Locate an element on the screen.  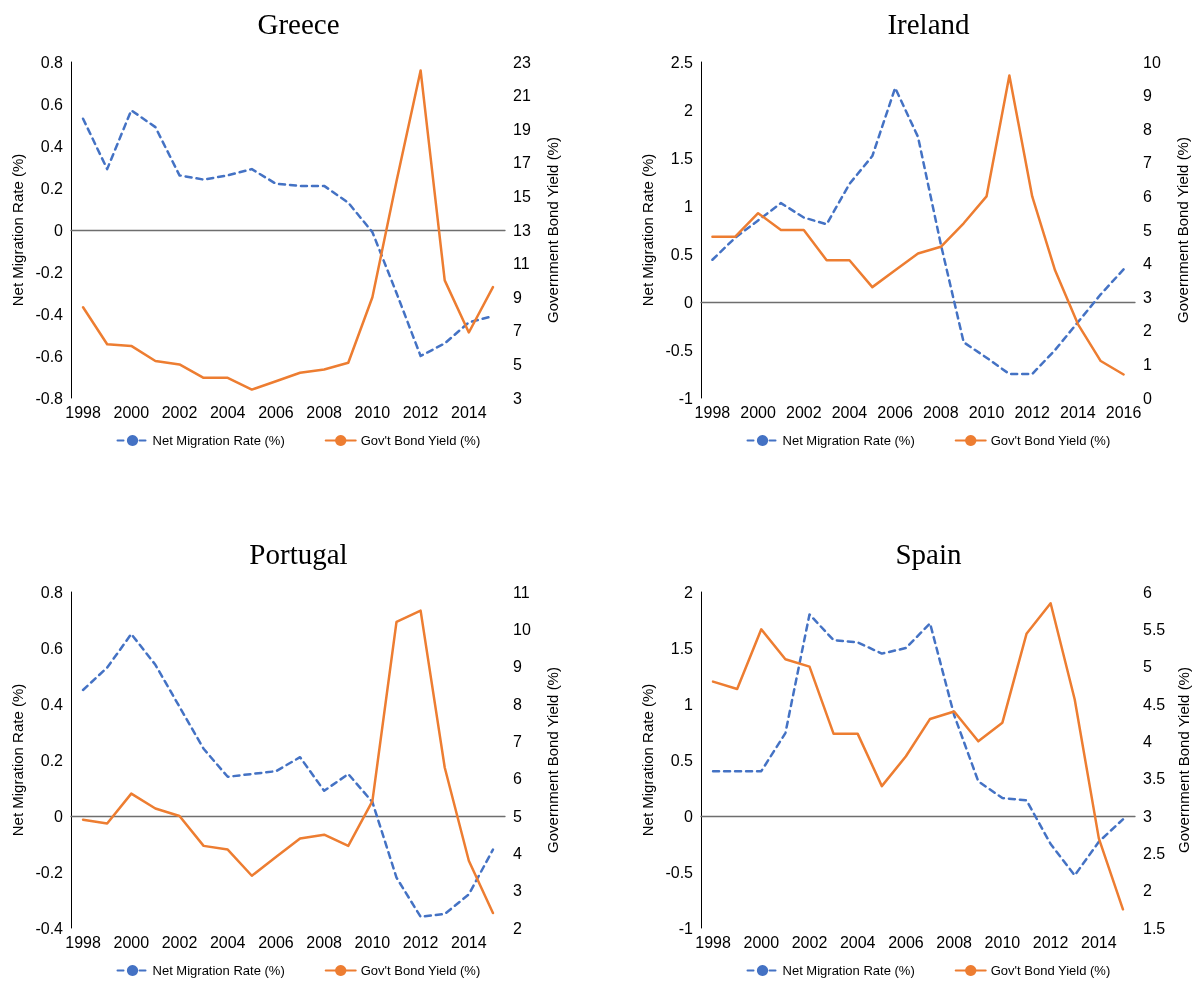
y-tick-label: 0.8 is located at coordinates (52, 62).